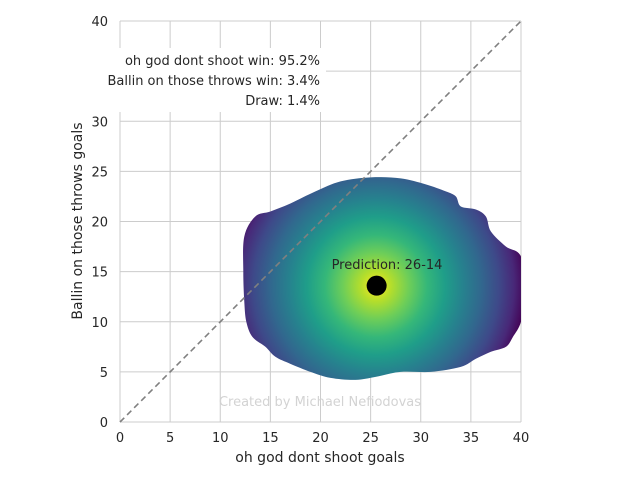  Describe the element at coordinates (99, 22) in the screenshot. I see `y-tick-label: 40` at that location.